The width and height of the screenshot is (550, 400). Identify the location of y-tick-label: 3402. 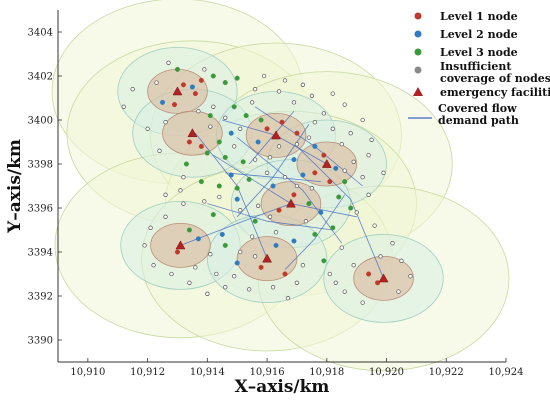
(40, 77).